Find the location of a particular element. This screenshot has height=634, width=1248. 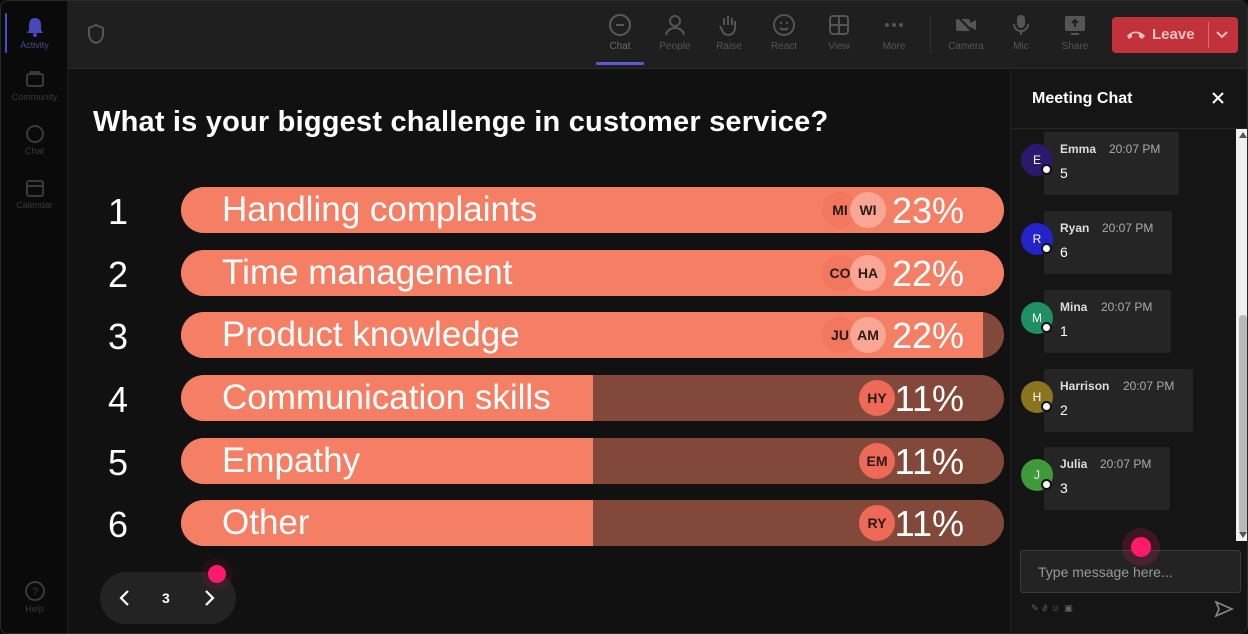

option-label: Time management is located at coordinates (367, 272).